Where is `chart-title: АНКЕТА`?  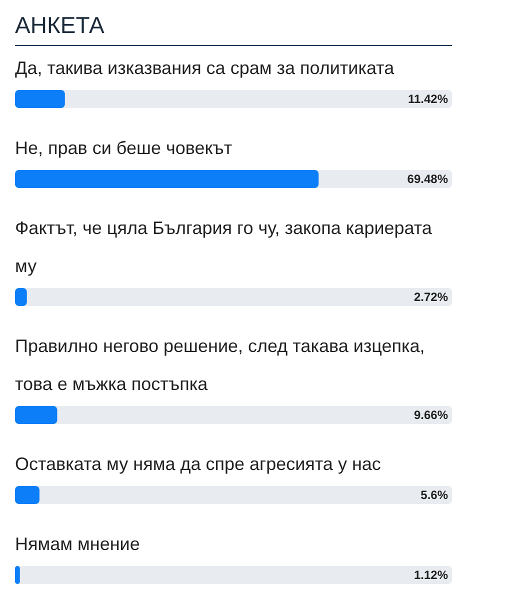 chart-title: АНКЕТА is located at coordinates (233, 29).